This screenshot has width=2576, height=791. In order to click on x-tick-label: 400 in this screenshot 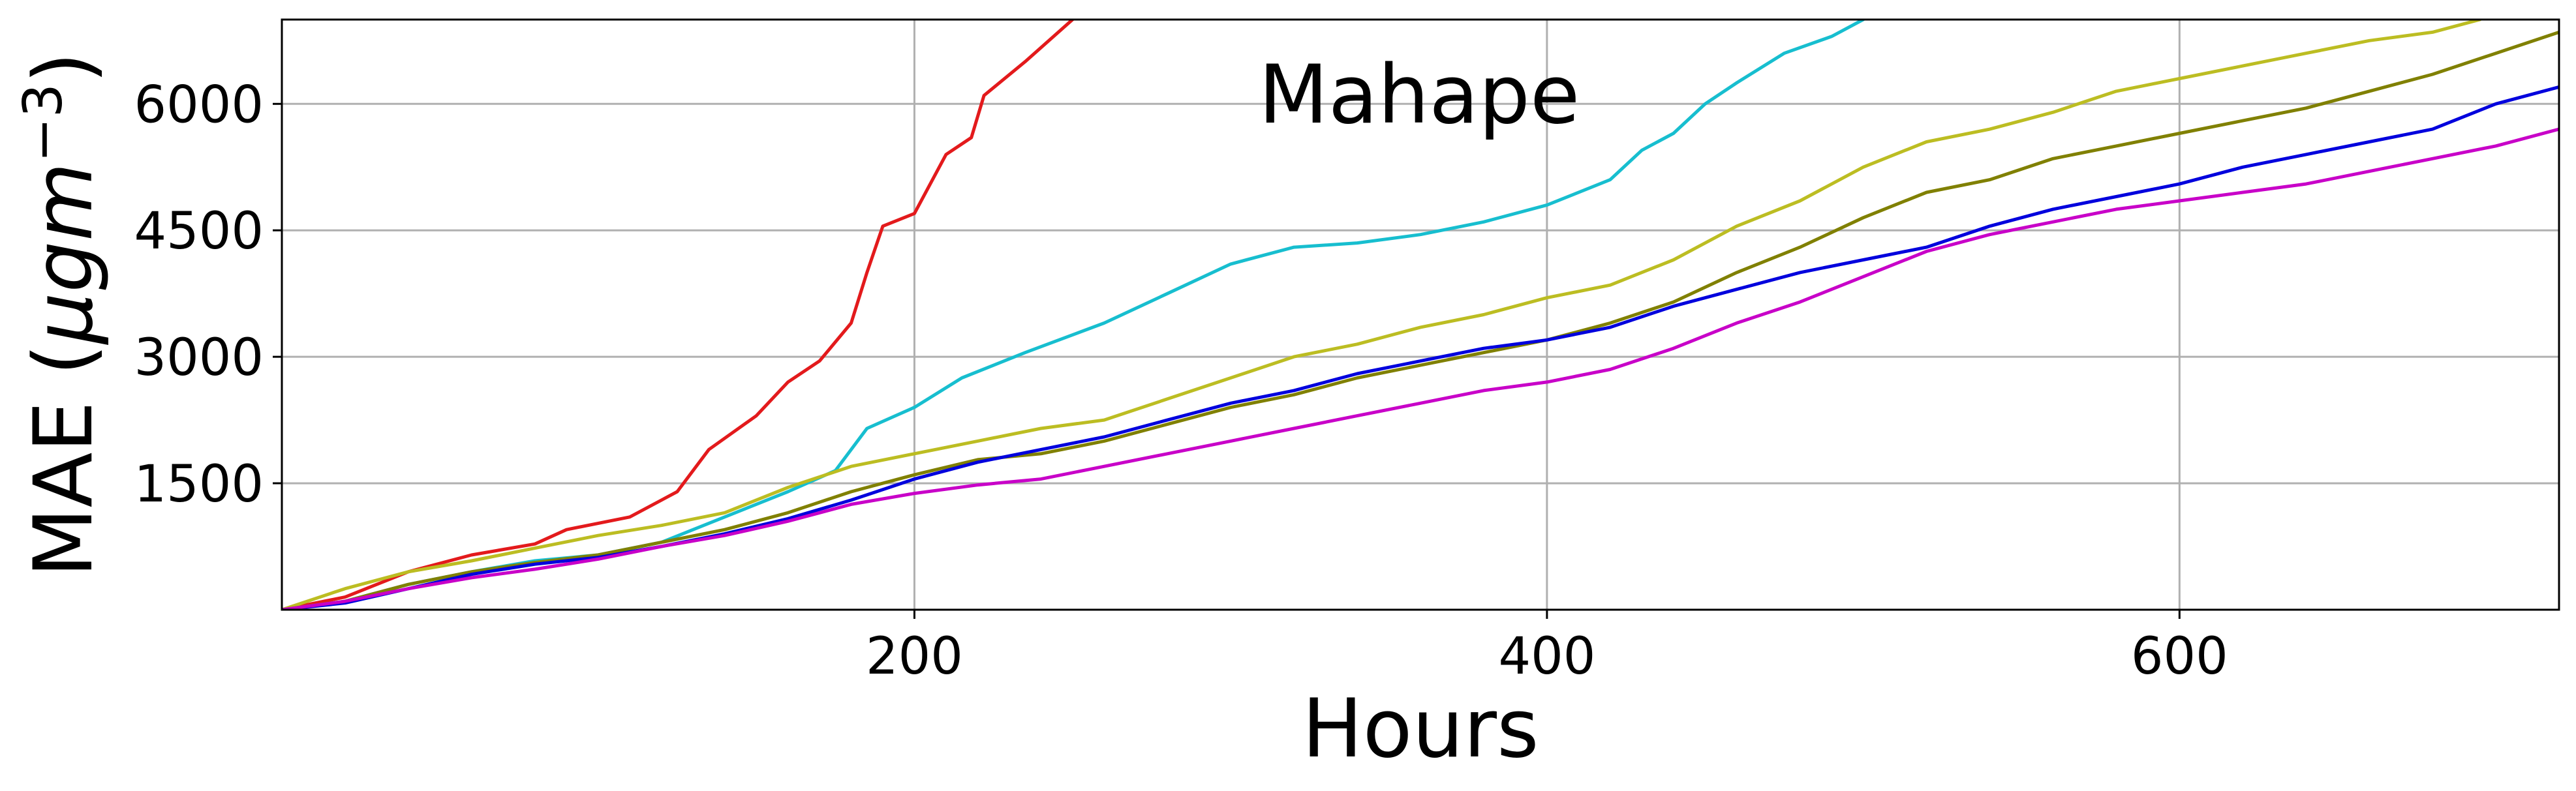, I will do `click(1547, 656)`.